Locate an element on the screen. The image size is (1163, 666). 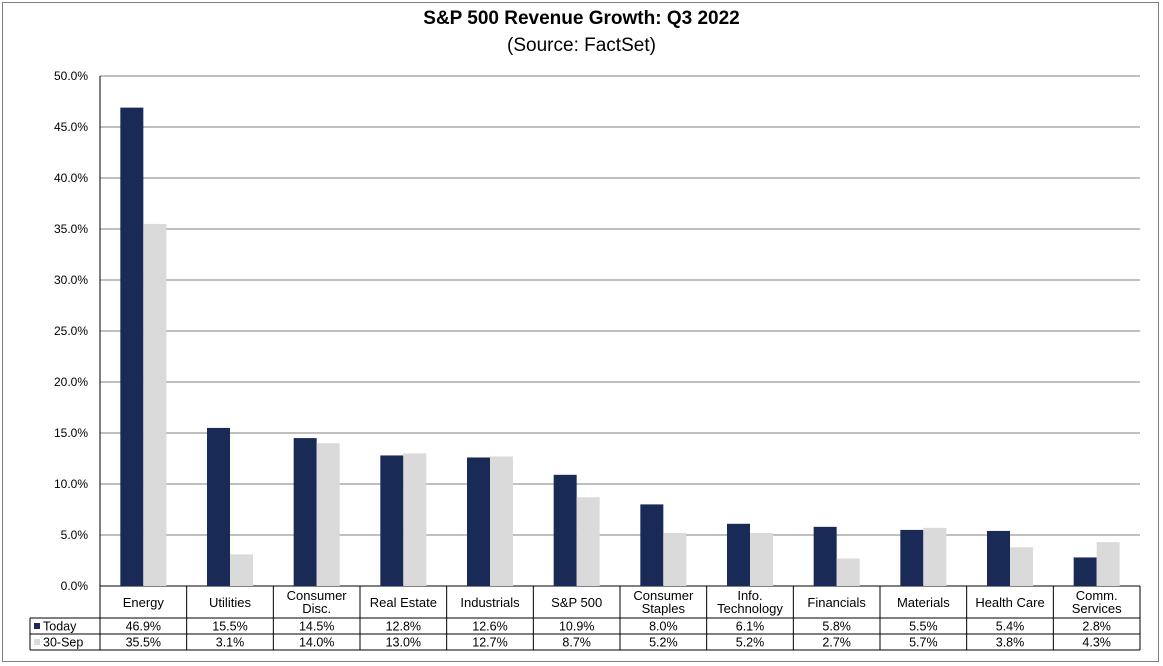
category-label: Financials is located at coordinates (836, 602).